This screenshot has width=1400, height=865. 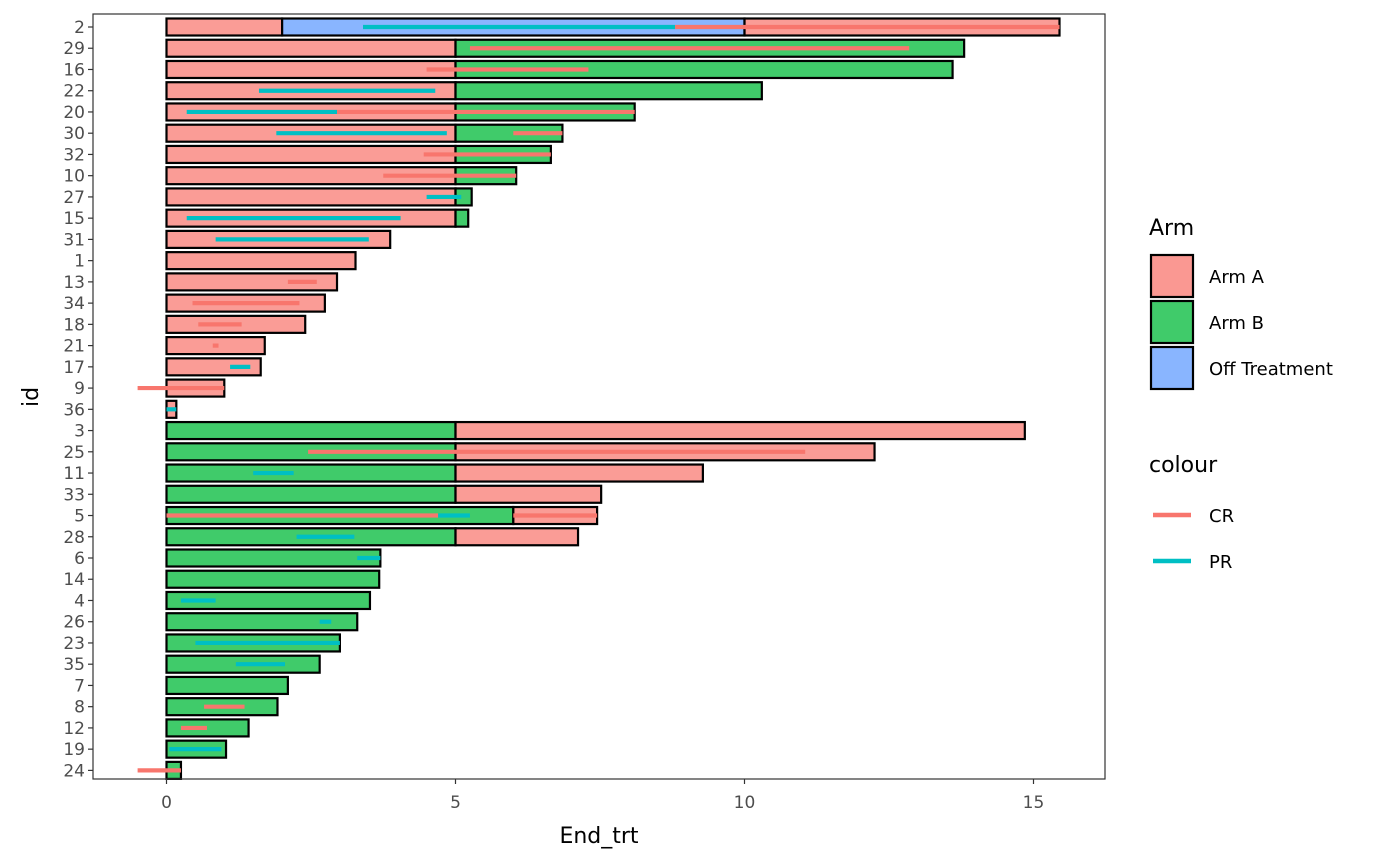 What do you see at coordinates (74, 113) in the screenshot?
I see `y-tick-label-20: 20` at bounding box center [74, 113].